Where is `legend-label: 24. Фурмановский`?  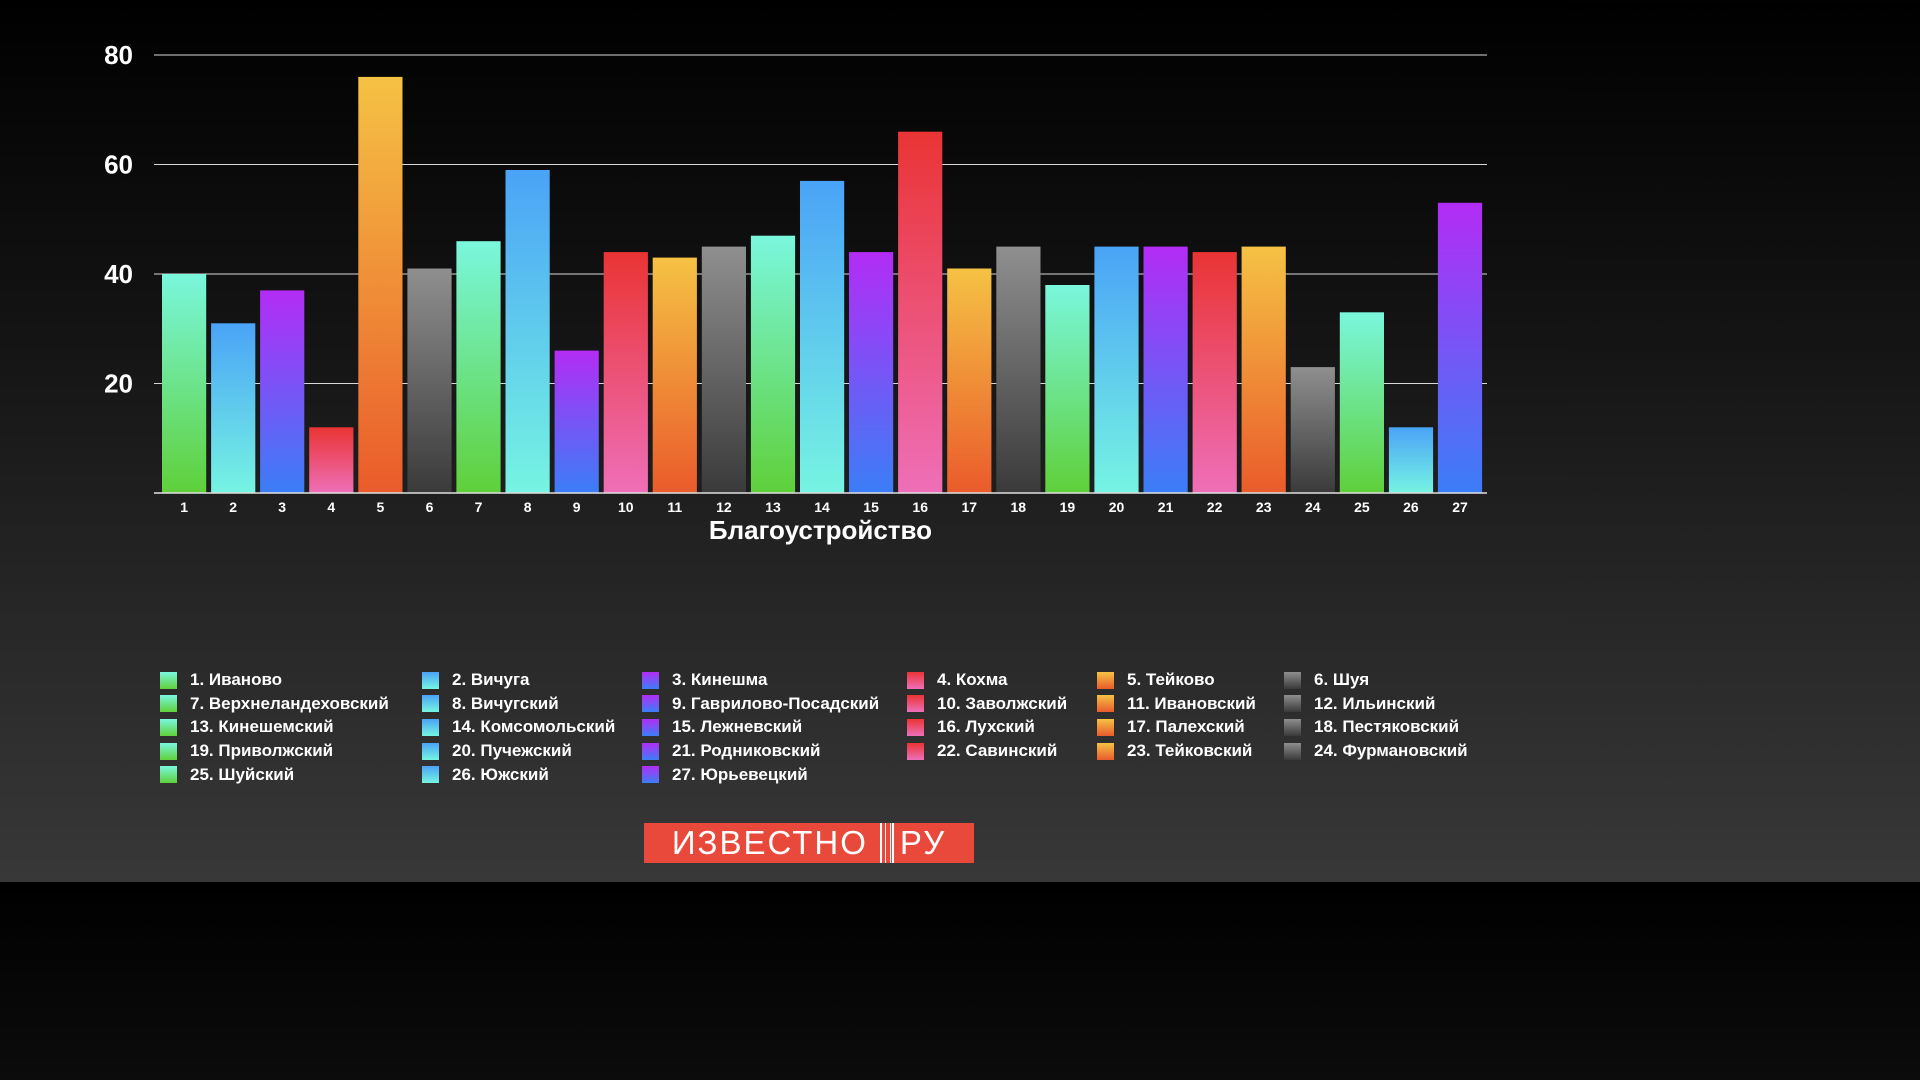
legend-label: 24. Фурмановский is located at coordinates (1391, 751).